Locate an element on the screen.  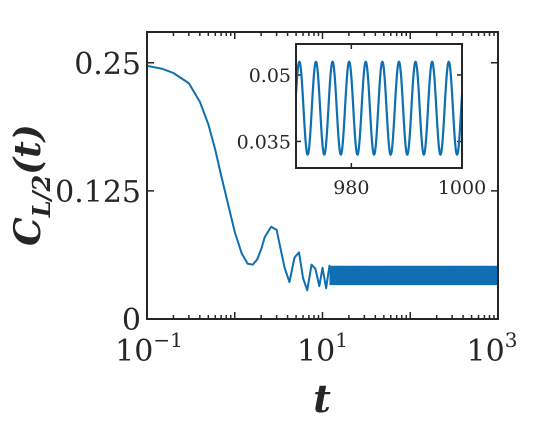
main-x-tick-label: 10⁻¹ is located at coordinates (149, 348).